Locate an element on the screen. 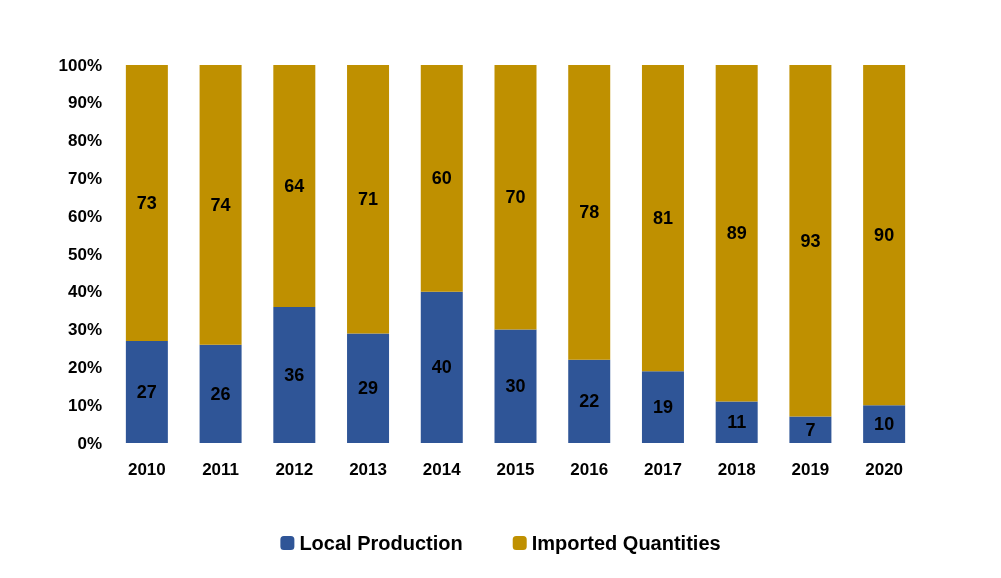 The width and height of the screenshot is (1001, 578). x-tick-label: 2014 is located at coordinates (442, 469).